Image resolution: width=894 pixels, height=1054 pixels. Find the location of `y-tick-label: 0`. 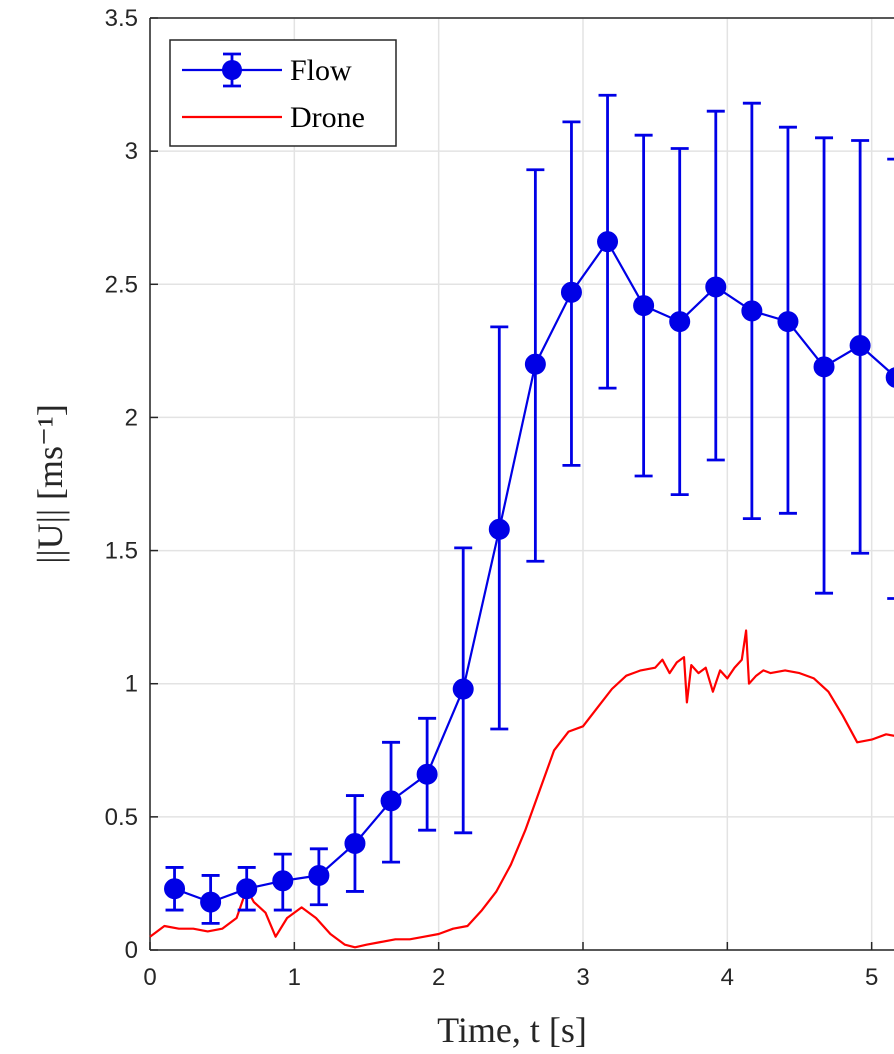

y-tick-label: 0 is located at coordinates (131, 950).